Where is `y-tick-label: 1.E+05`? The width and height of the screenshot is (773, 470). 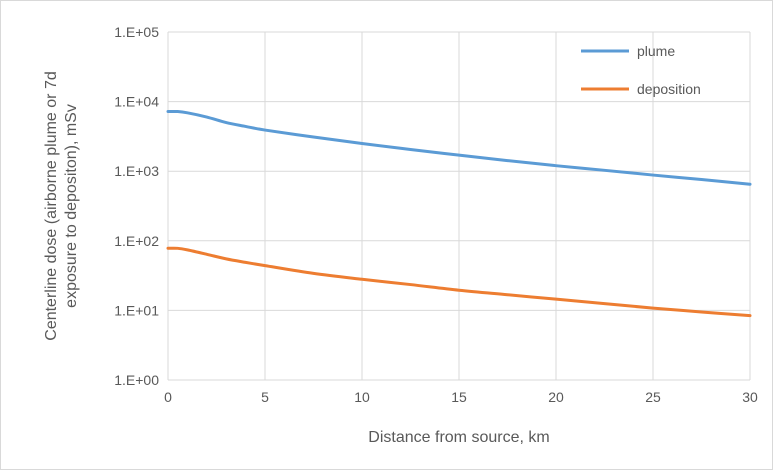 y-tick-label: 1.E+05 is located at coordinates (136, 32).